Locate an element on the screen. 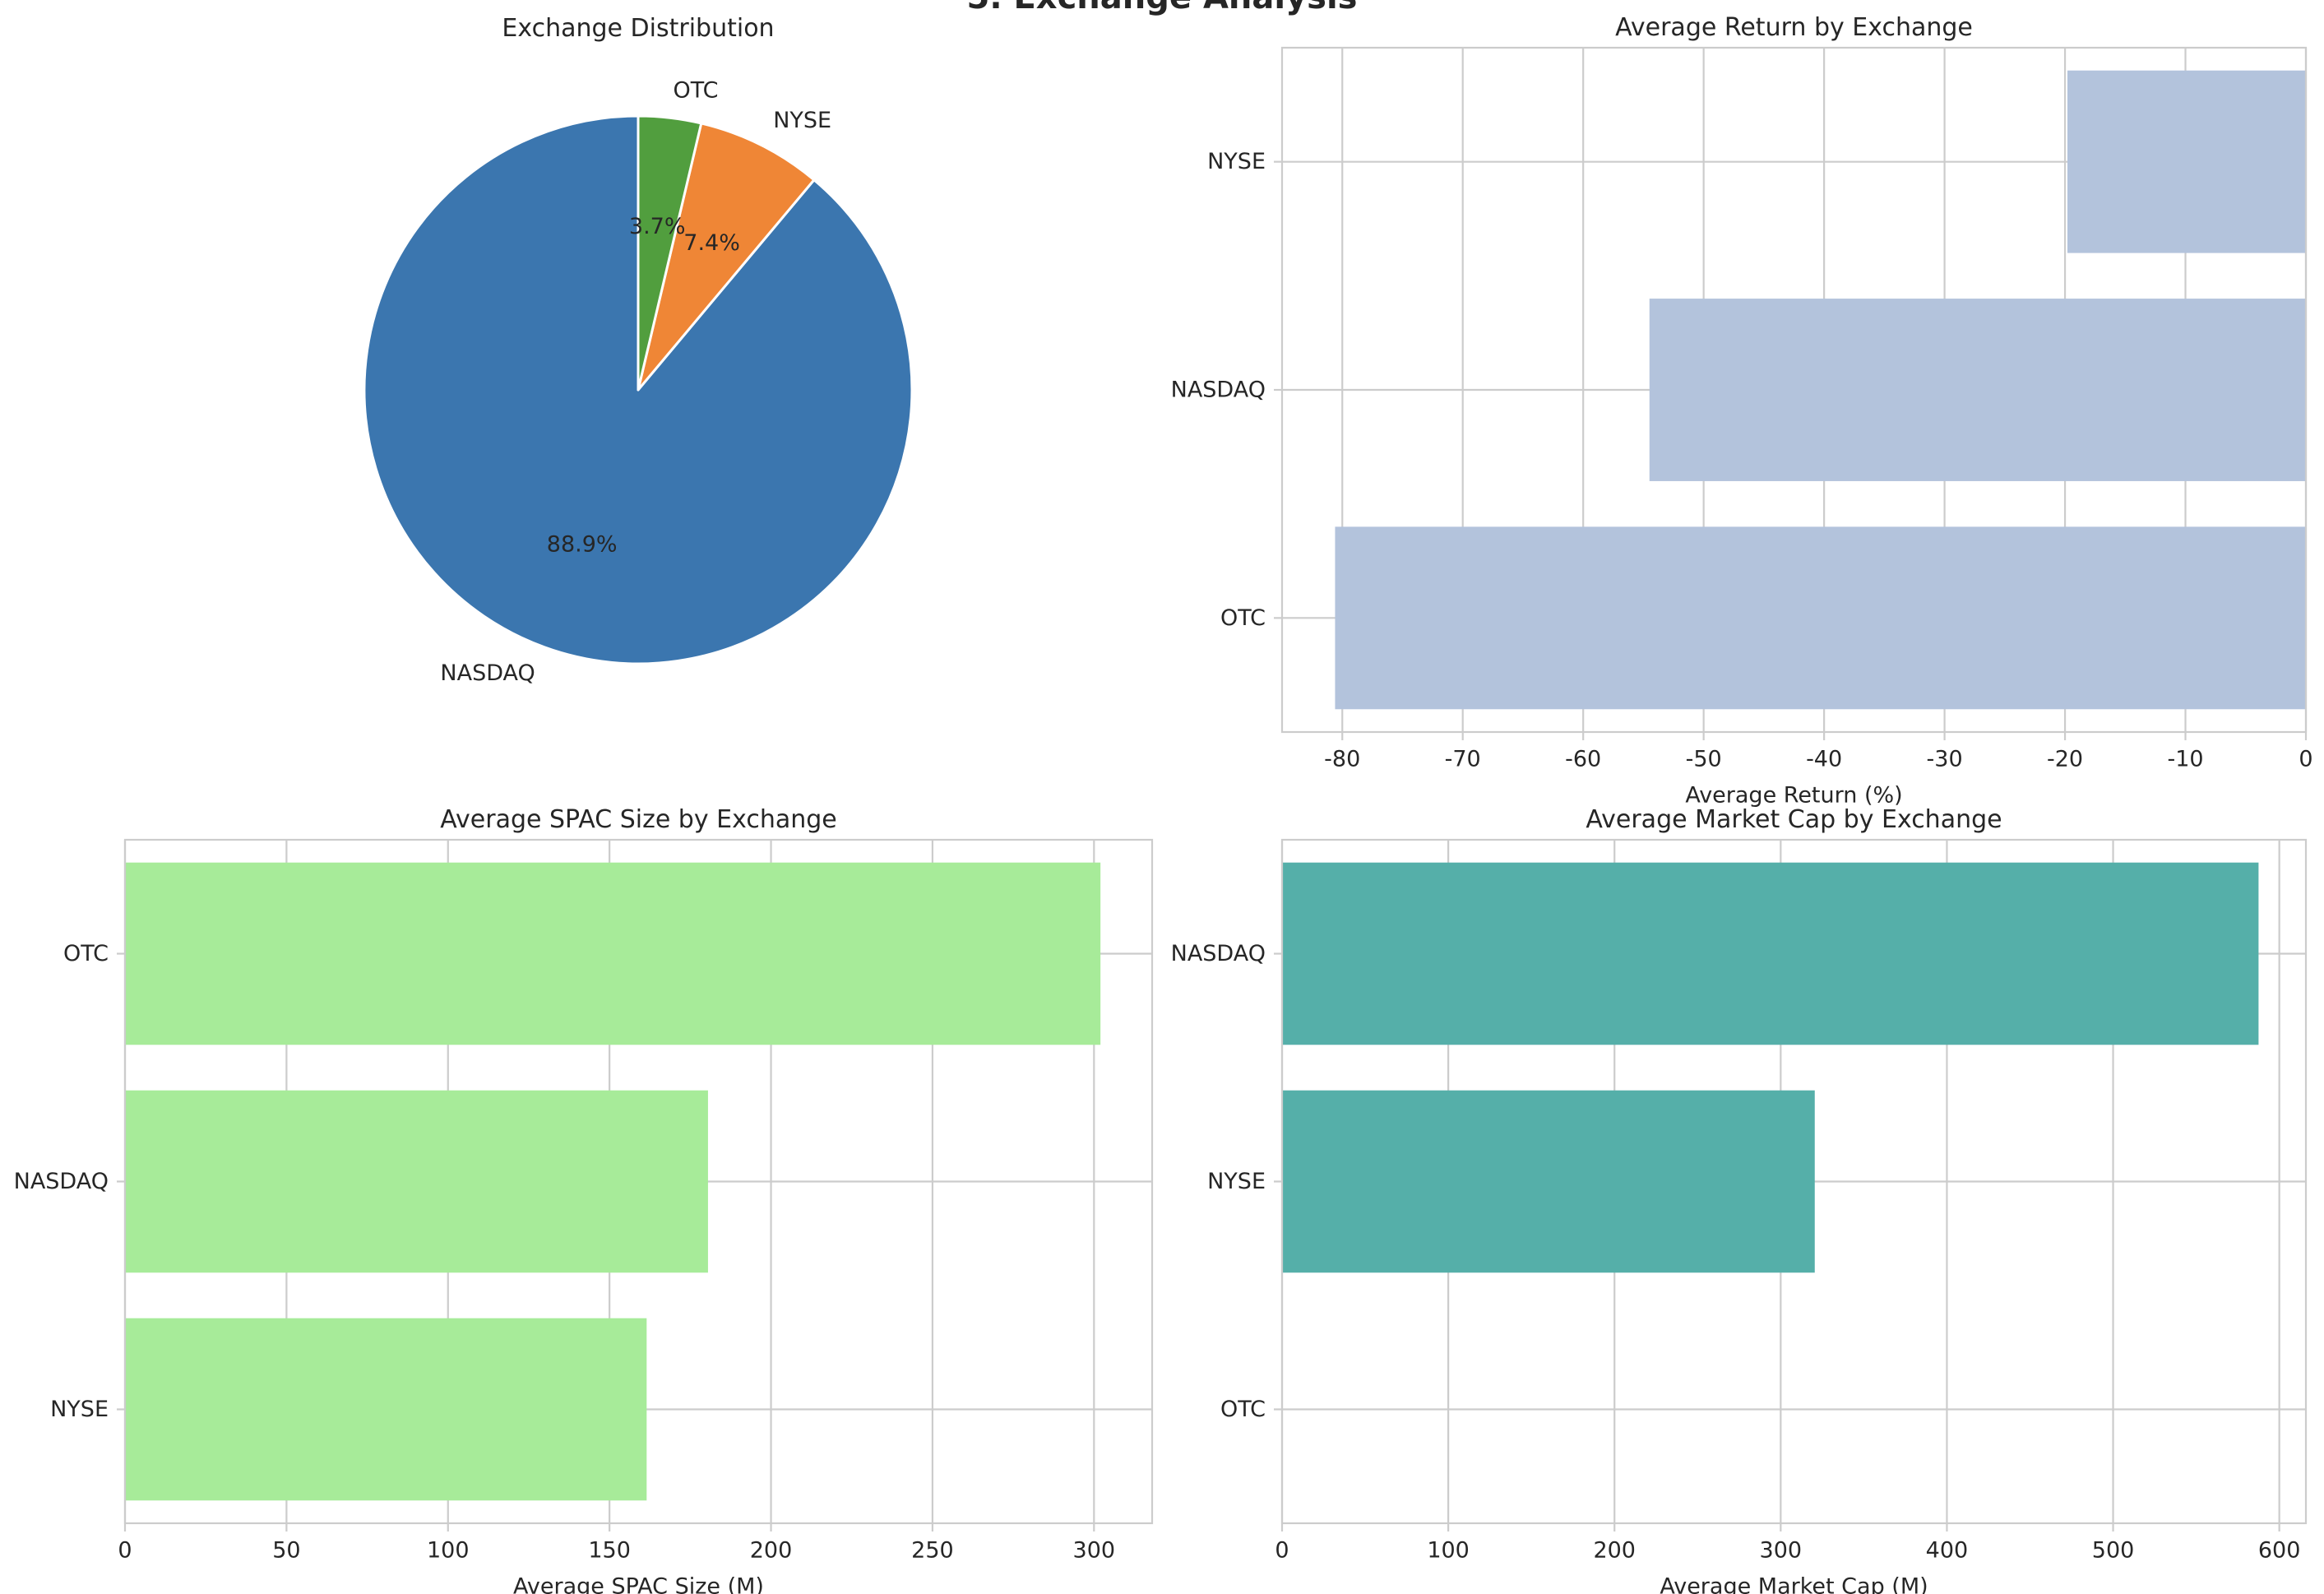 This screenshot has height=1594, width=2324. pie-label-otc: OTC is located at coordinates (696, 91).